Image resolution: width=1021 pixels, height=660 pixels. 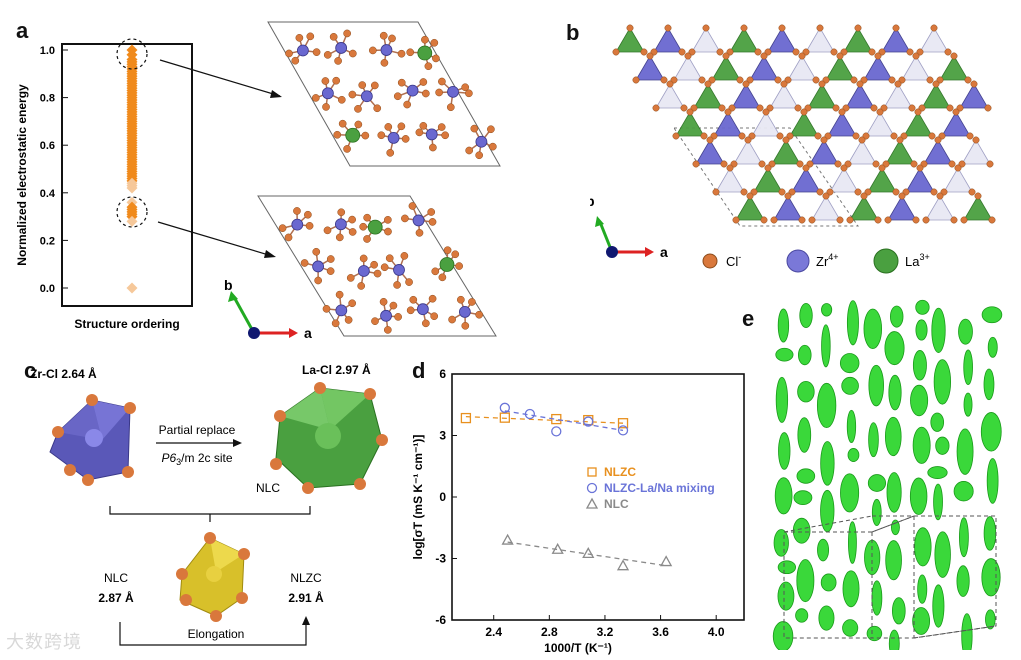 I want to click on arrow-bottom, so click(x=215, y=239).